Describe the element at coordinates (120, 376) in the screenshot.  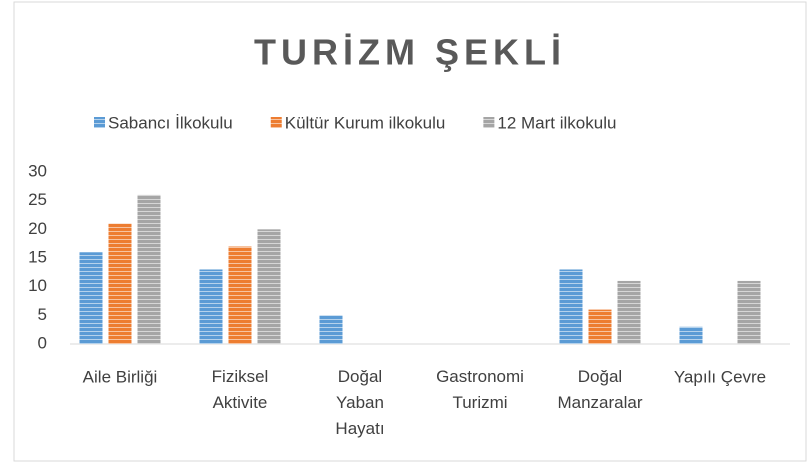
I see `x-tick-label: Aile Birliği` at that location.